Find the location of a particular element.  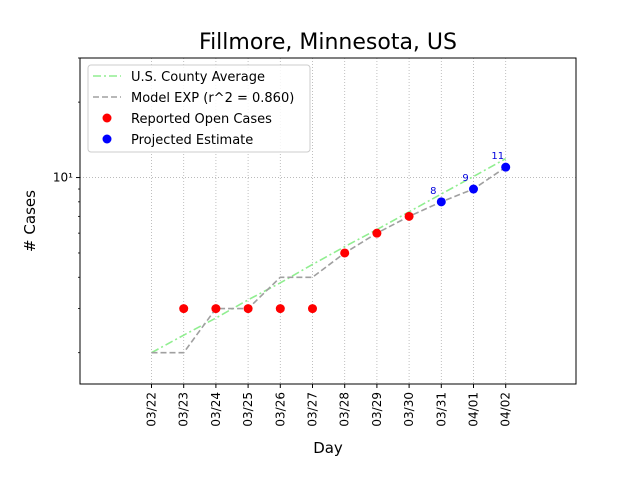

legend-box is located at coordinates (199, 108).